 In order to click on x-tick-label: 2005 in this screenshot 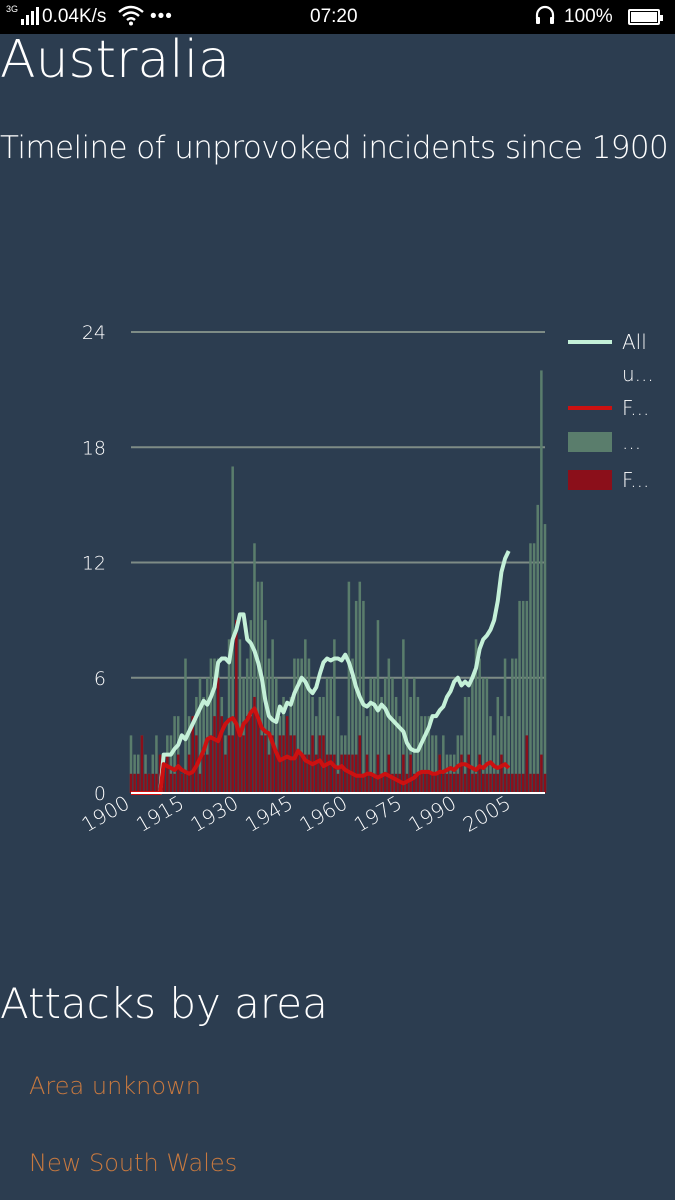, I will do `click(487, 814)`.